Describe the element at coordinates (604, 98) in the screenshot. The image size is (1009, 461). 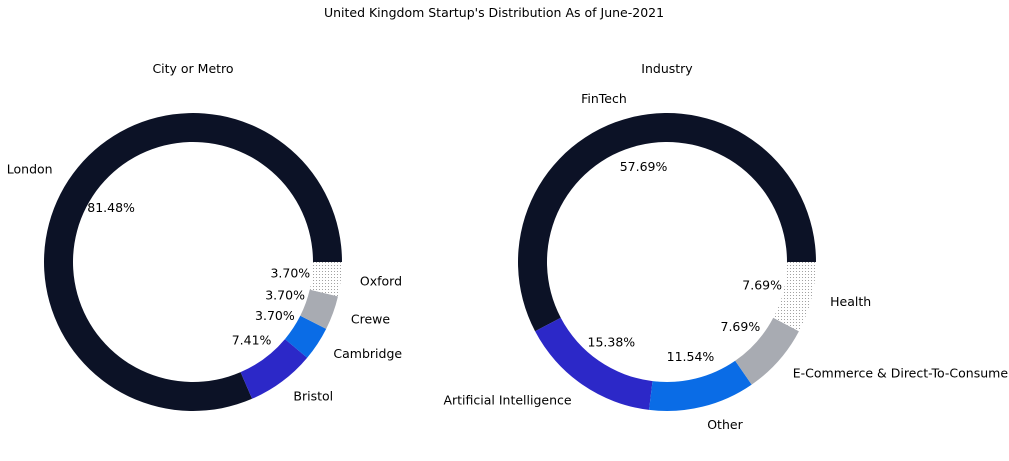
I see `slice-label-fintech: FinTech` at that location.